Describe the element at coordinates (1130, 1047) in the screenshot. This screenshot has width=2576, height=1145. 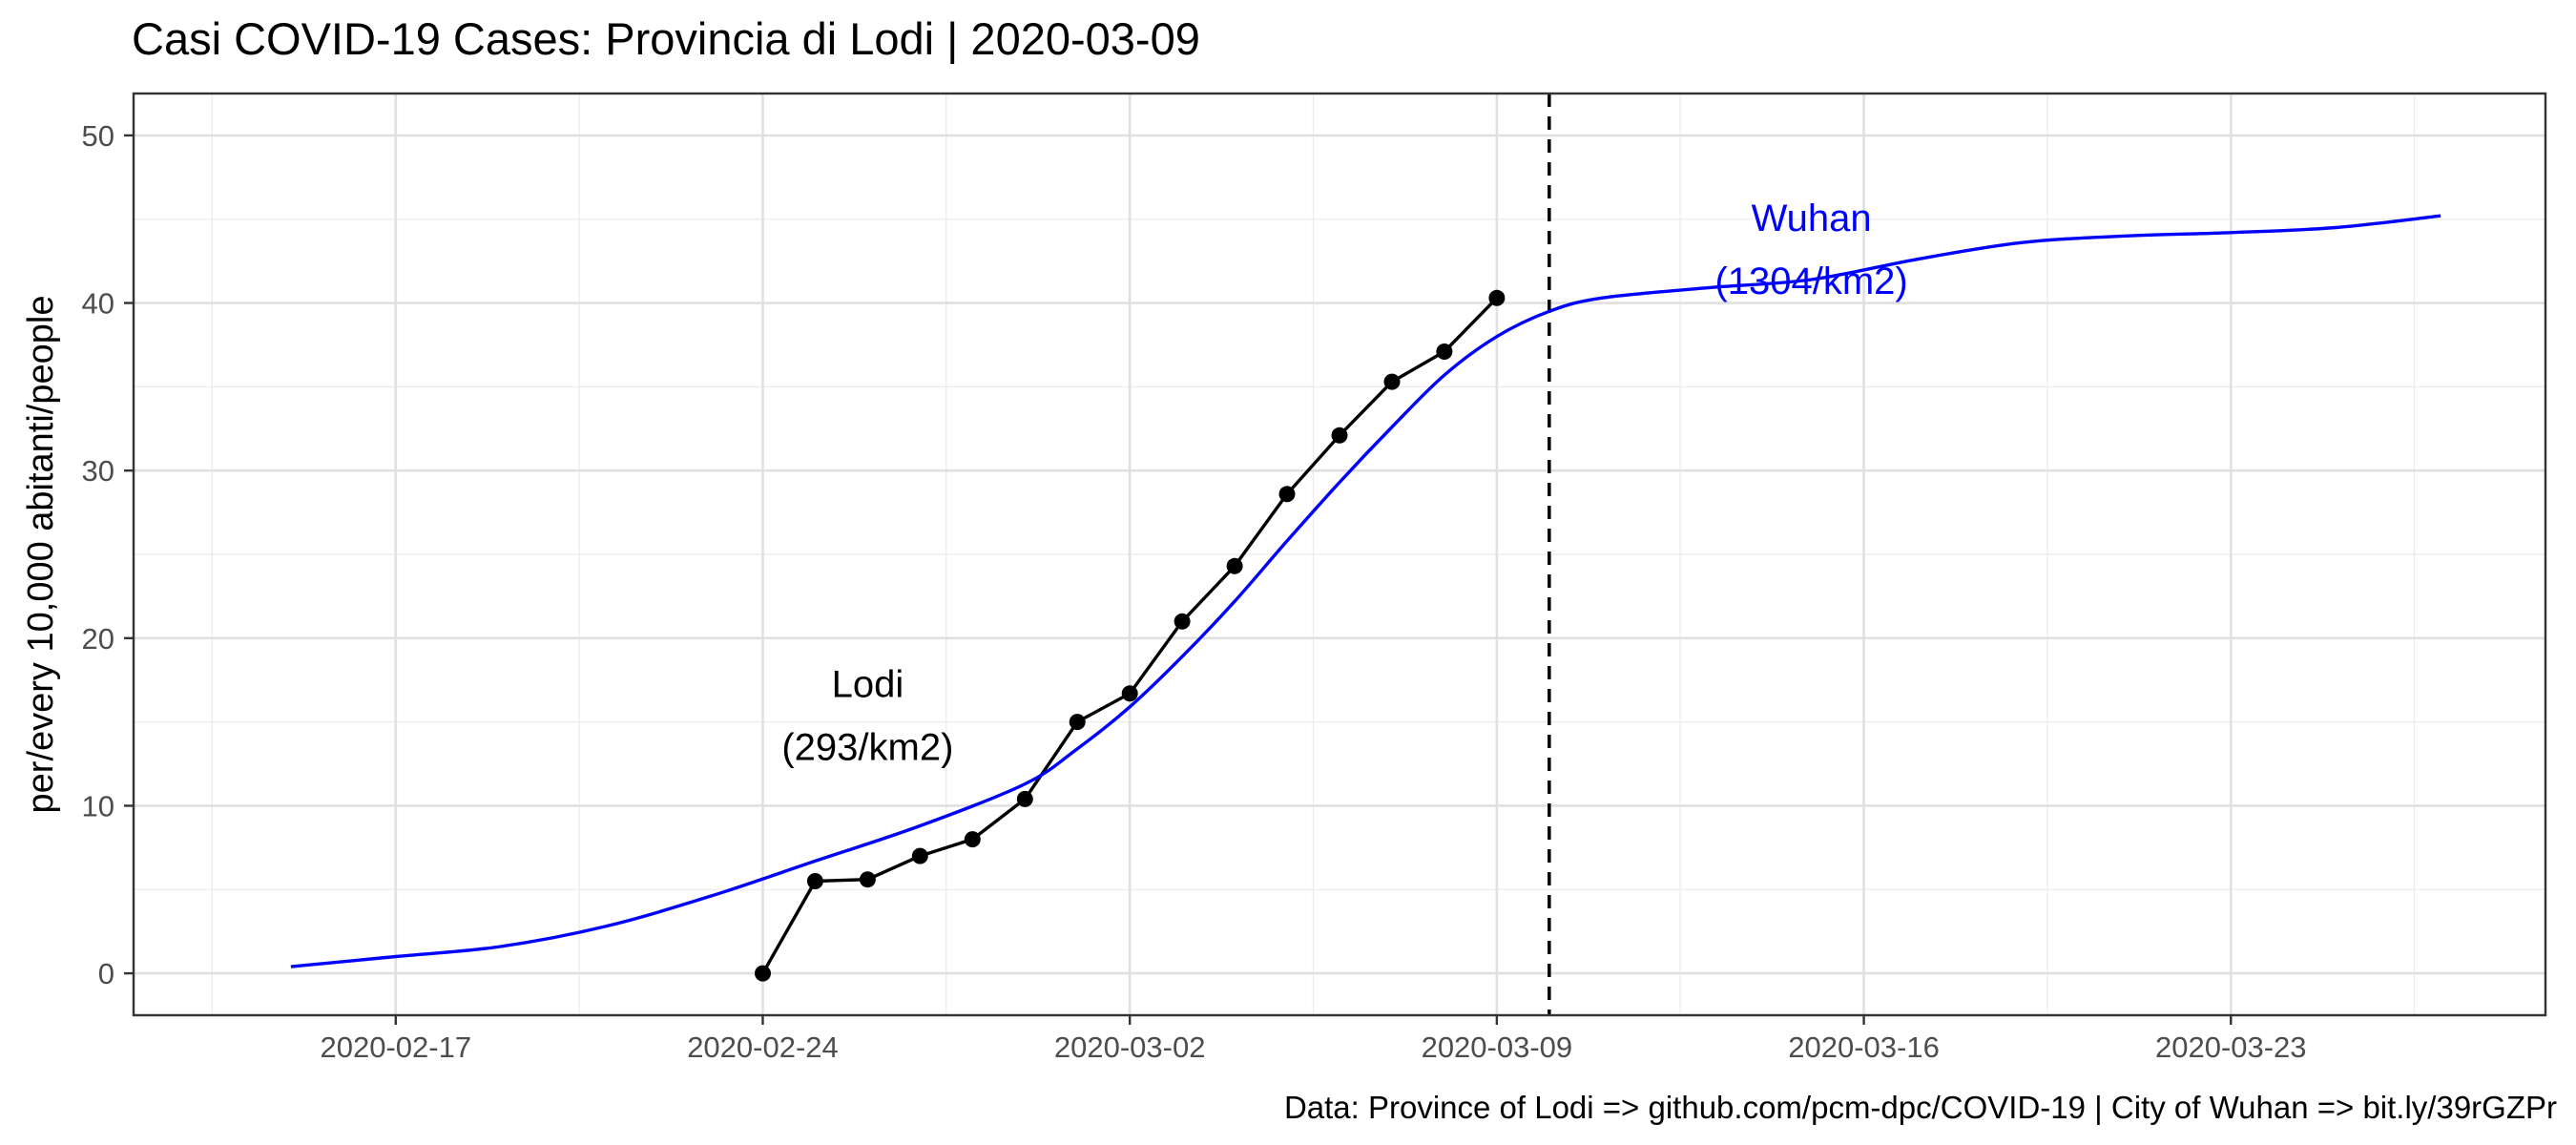
I see `x-tick-label: 2020-03-02` at that location.